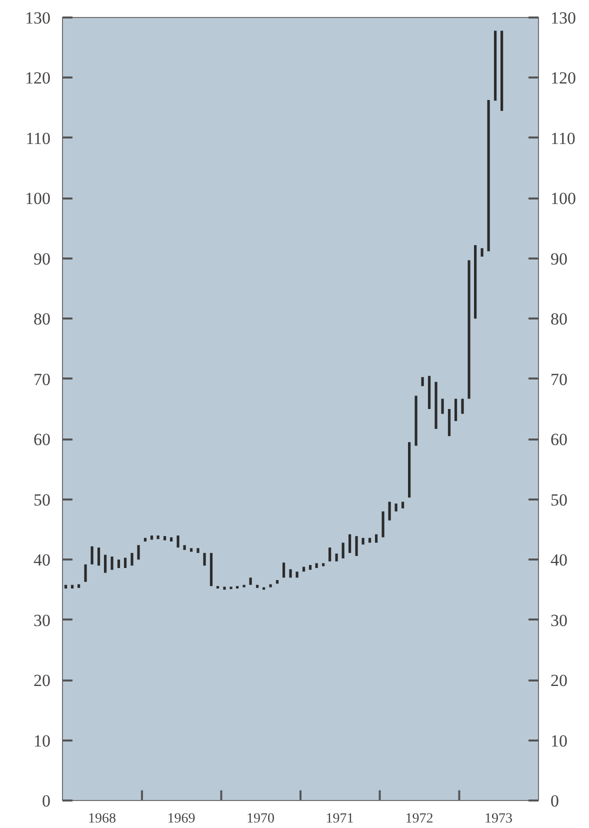 The width and height of the screenshot is (589, 828). Describe the element at coordinates (42, 560) in the screenshot. I see `y-tick-label: 40` at that location.